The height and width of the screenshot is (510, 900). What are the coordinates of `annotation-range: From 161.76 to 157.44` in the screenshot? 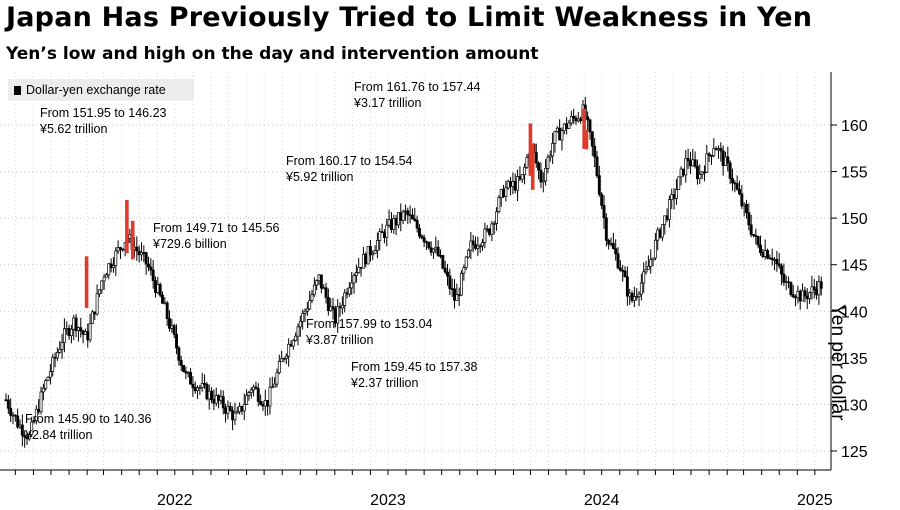 It's located at (417, 87).